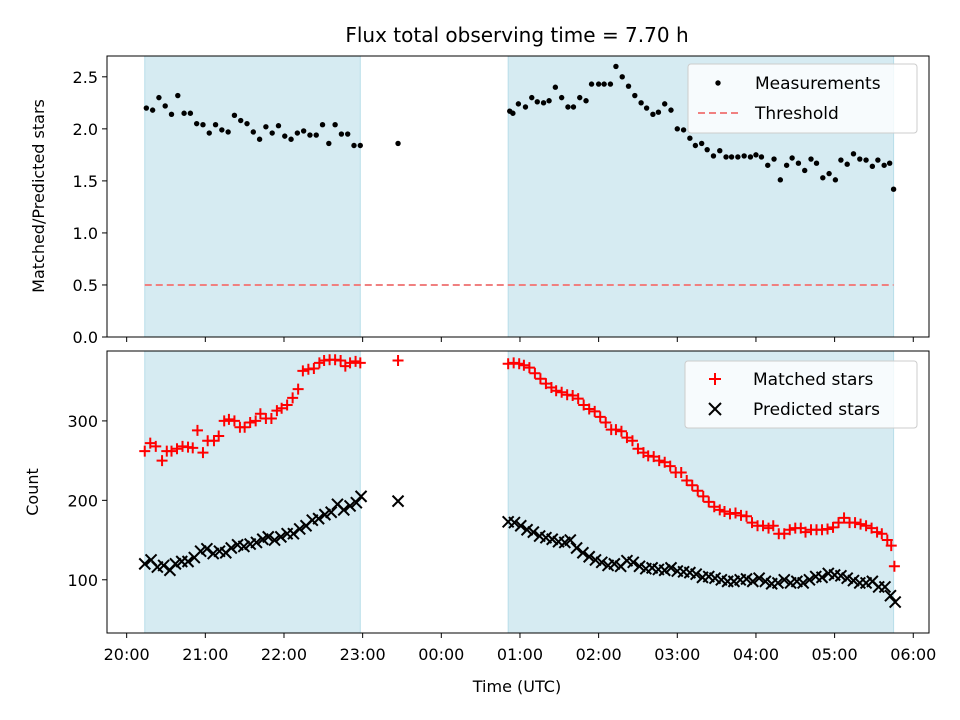 This screenshot has height=720, width=960. What do you see at coordinates (520, 654) in the screenshot?
I see `x-tick-label: 01:00` at bounding box center [520, 654].